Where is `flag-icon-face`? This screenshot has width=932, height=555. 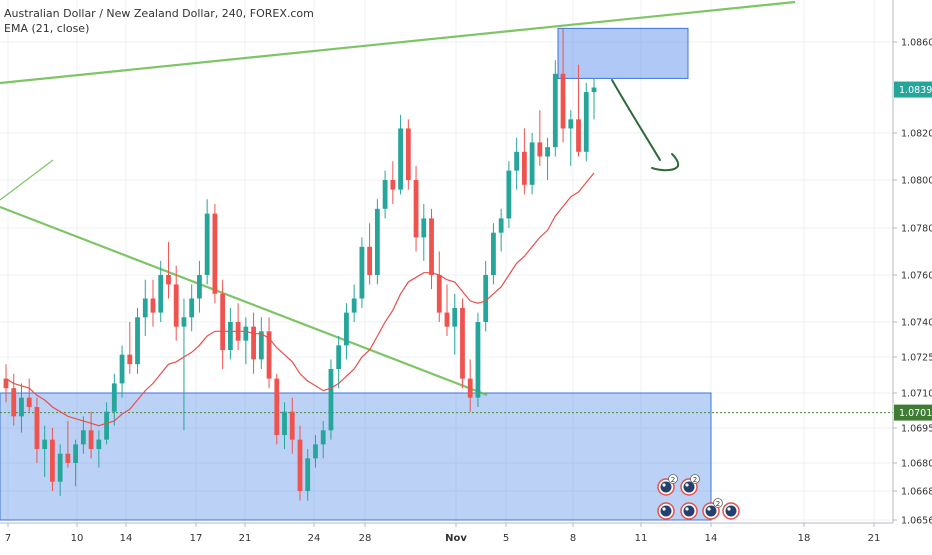
flag-icon-face is located at coordinates (666, 511).